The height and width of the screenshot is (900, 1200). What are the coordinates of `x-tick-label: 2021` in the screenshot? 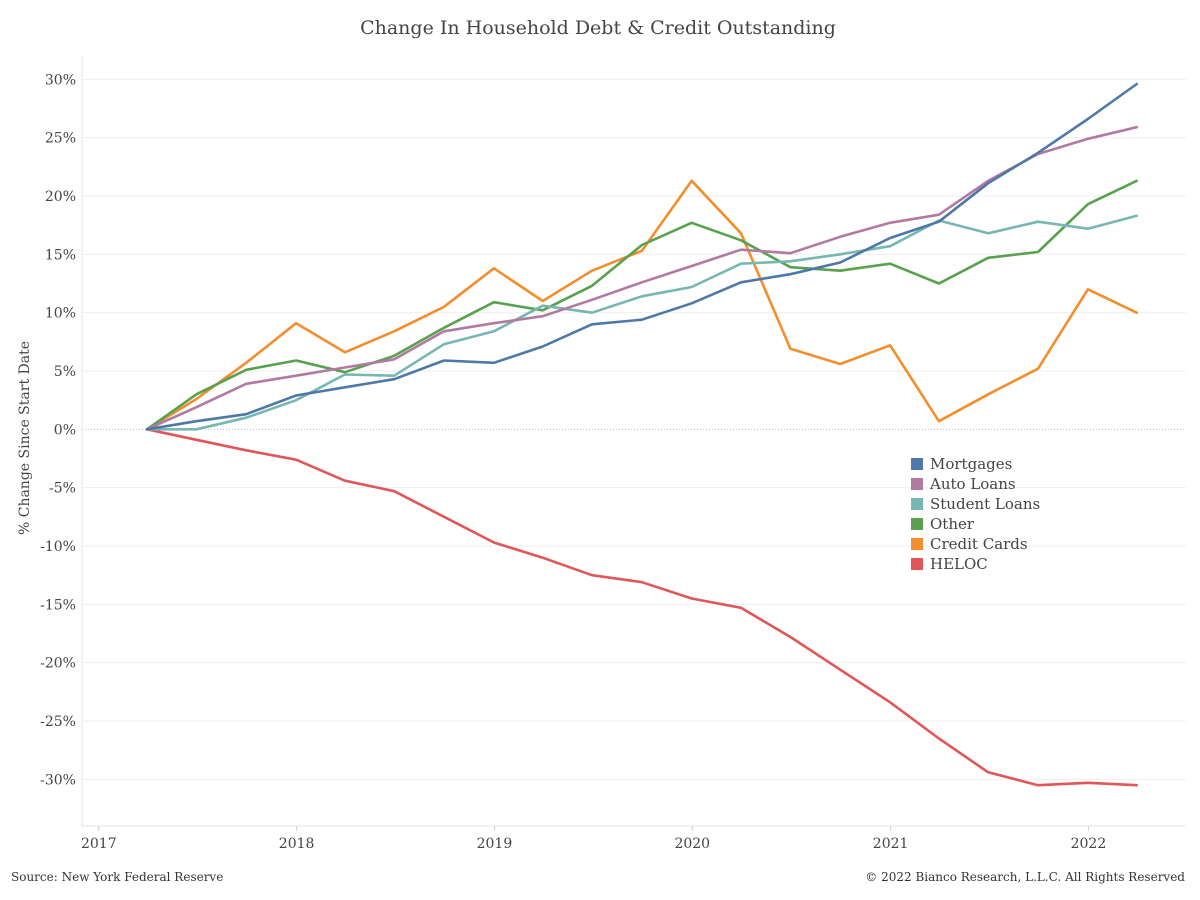 It's located at (891, 844).